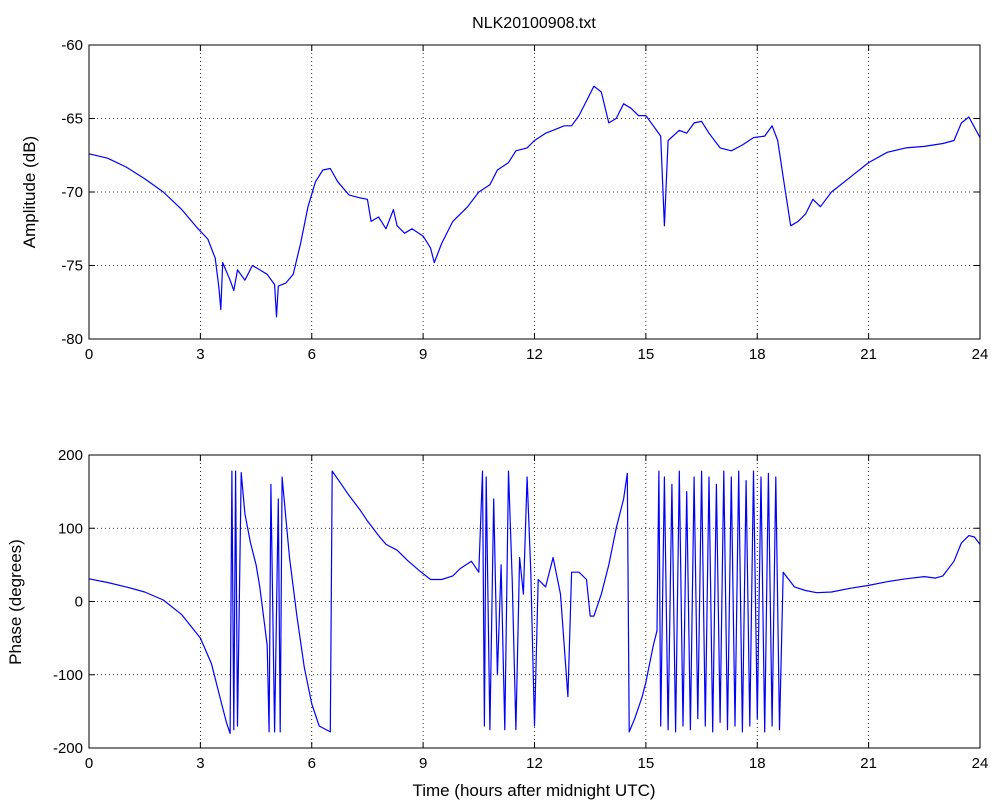 The height and width of the screenshot is (806, 998). I want to click on y-tick-label: -70, so click(72, 192).